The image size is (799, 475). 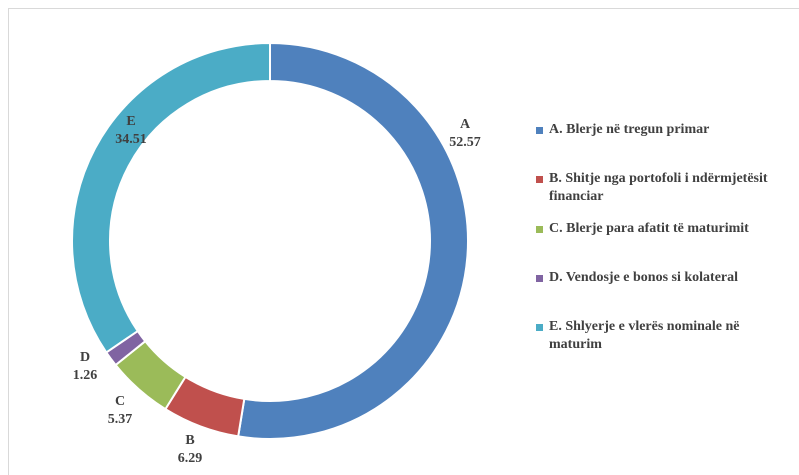 What do you see at coordinates (629, 129) in the screenshot?
I see `legend-label: A. Blerje në tregun primar` at bounding box center [629, 129].